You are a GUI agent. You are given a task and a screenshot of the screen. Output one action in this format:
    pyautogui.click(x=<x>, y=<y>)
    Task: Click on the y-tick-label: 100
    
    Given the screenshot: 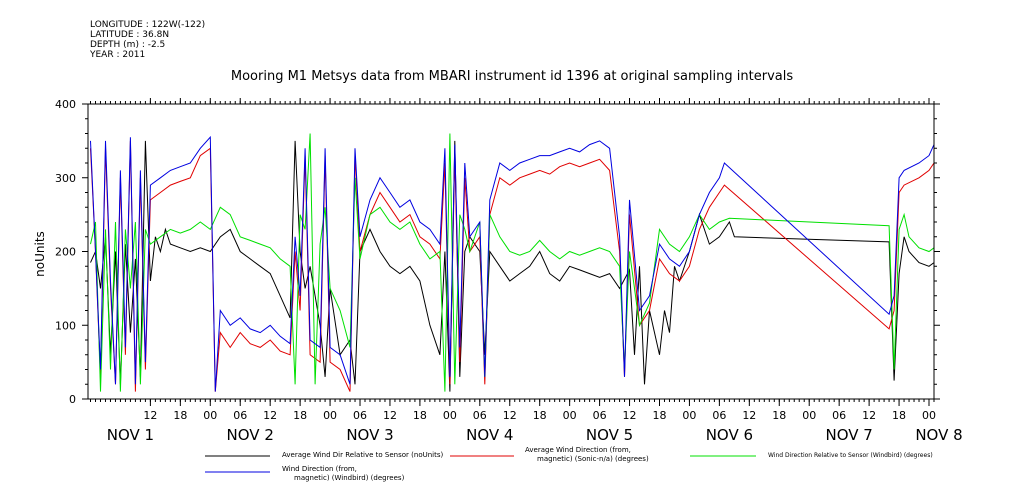 What is the action you would take?
    pyautogui.click(x=65, y=325)
    